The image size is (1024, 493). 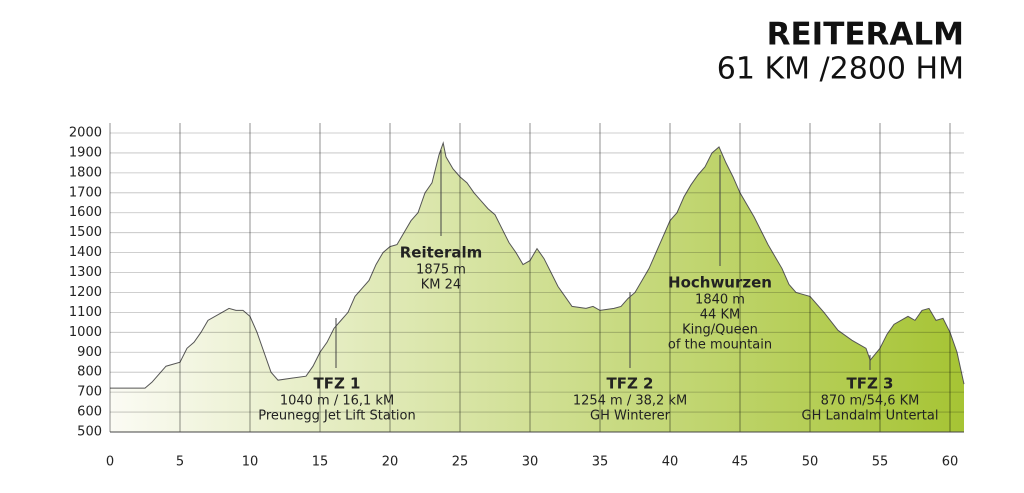 What do you see at coordinates (720, 283) in the screenshot?
I see `annotation-title: Hochwurzen` at bounding box center [720, 283].